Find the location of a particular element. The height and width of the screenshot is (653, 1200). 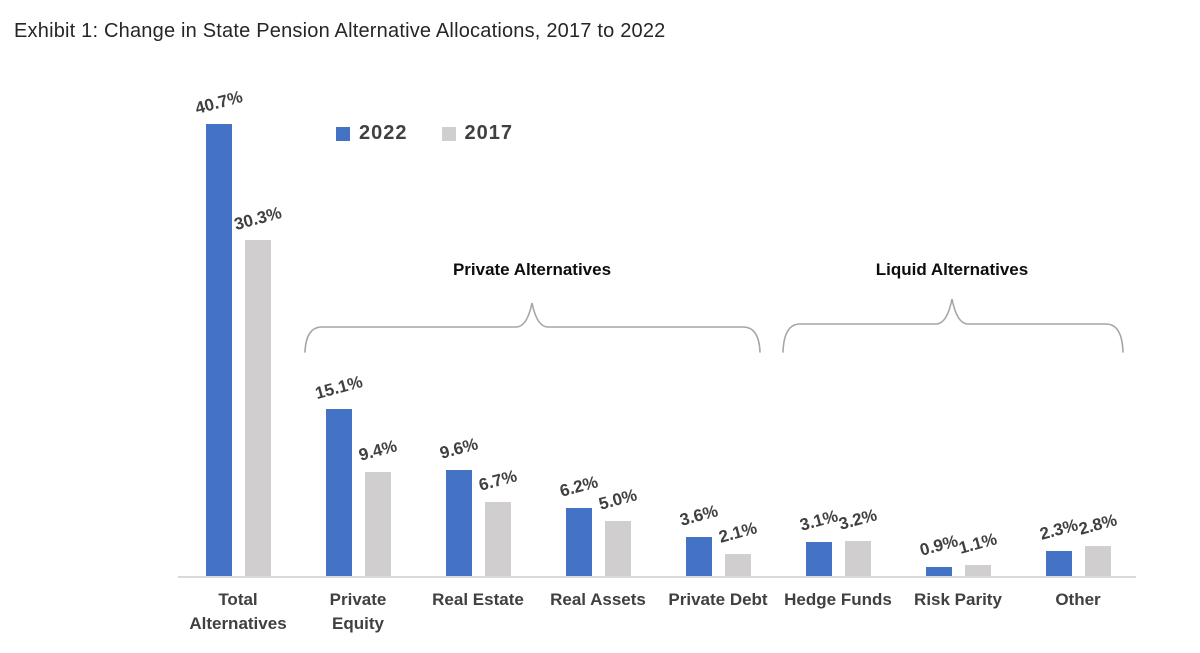

category-label-hedge-funds: Hedge Funds is located at coordinates (838, 599).